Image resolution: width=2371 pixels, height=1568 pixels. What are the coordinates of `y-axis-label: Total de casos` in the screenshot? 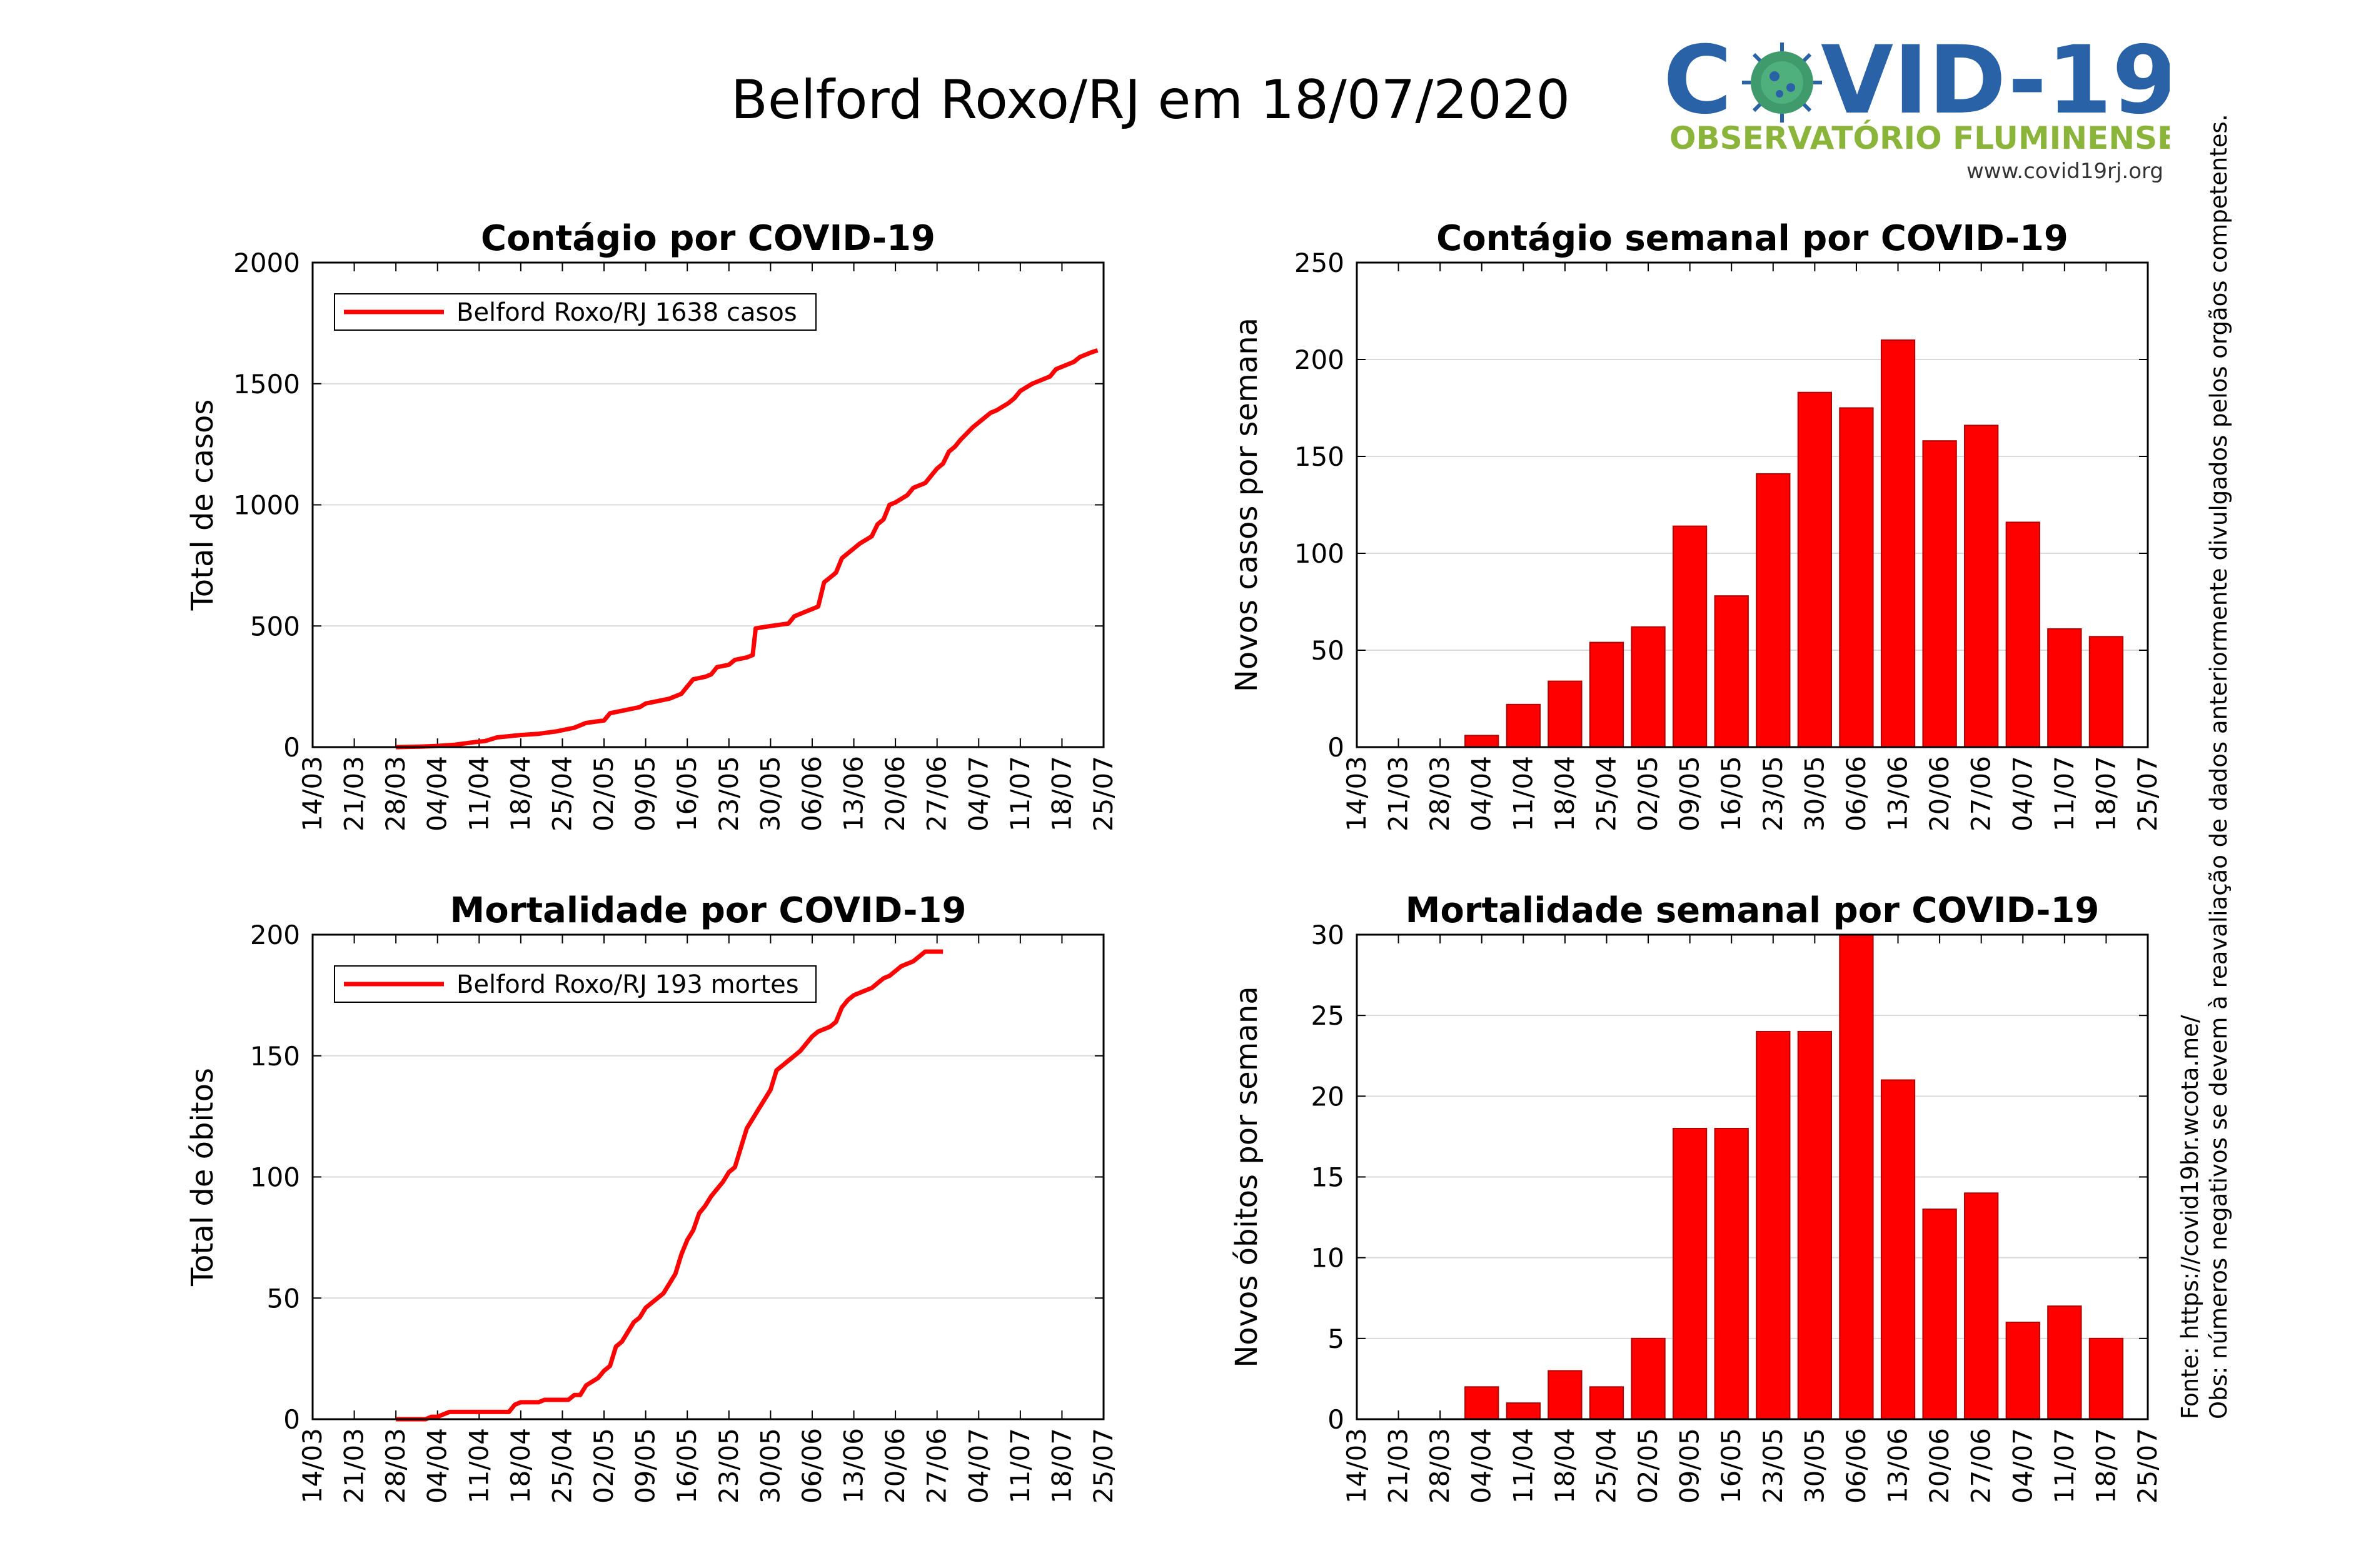 It's located at (203, 505).